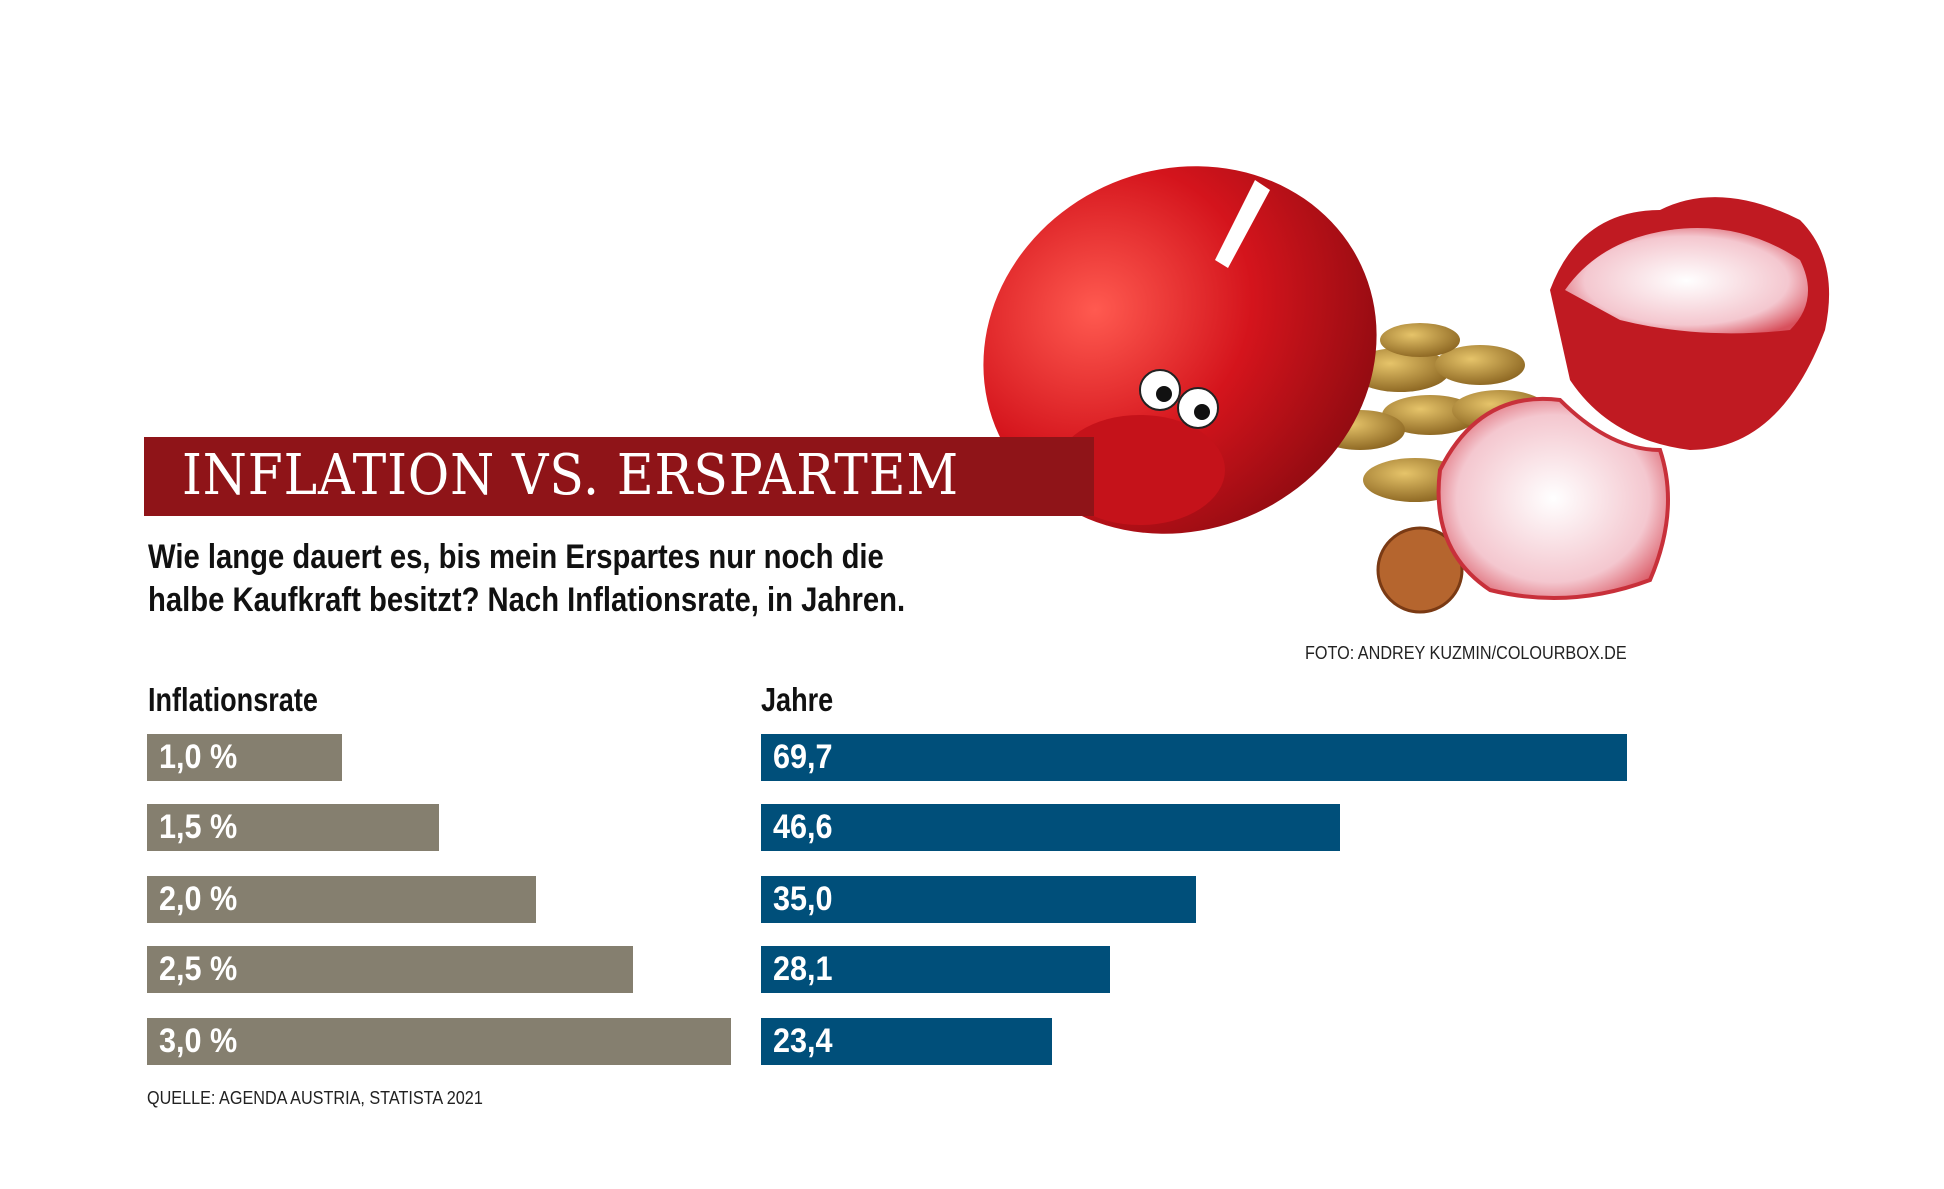 The width and height of the screenshot is (1944, 1189). What do you see at coordinates (390, 969) in the screenshot?
I see `inflation-bar: 2,5 %` at bounding box center [390, 969].